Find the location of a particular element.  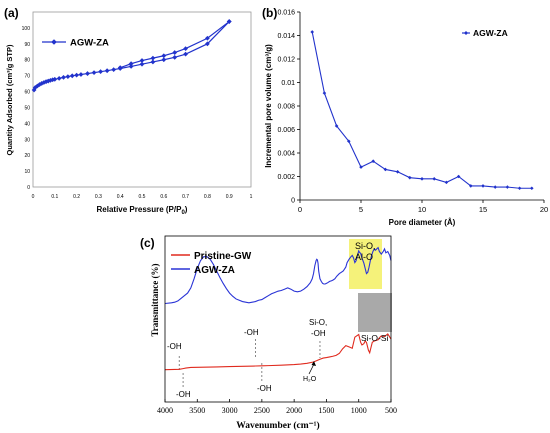

panel-c-pristine-line is located at coordinates (278, 352).